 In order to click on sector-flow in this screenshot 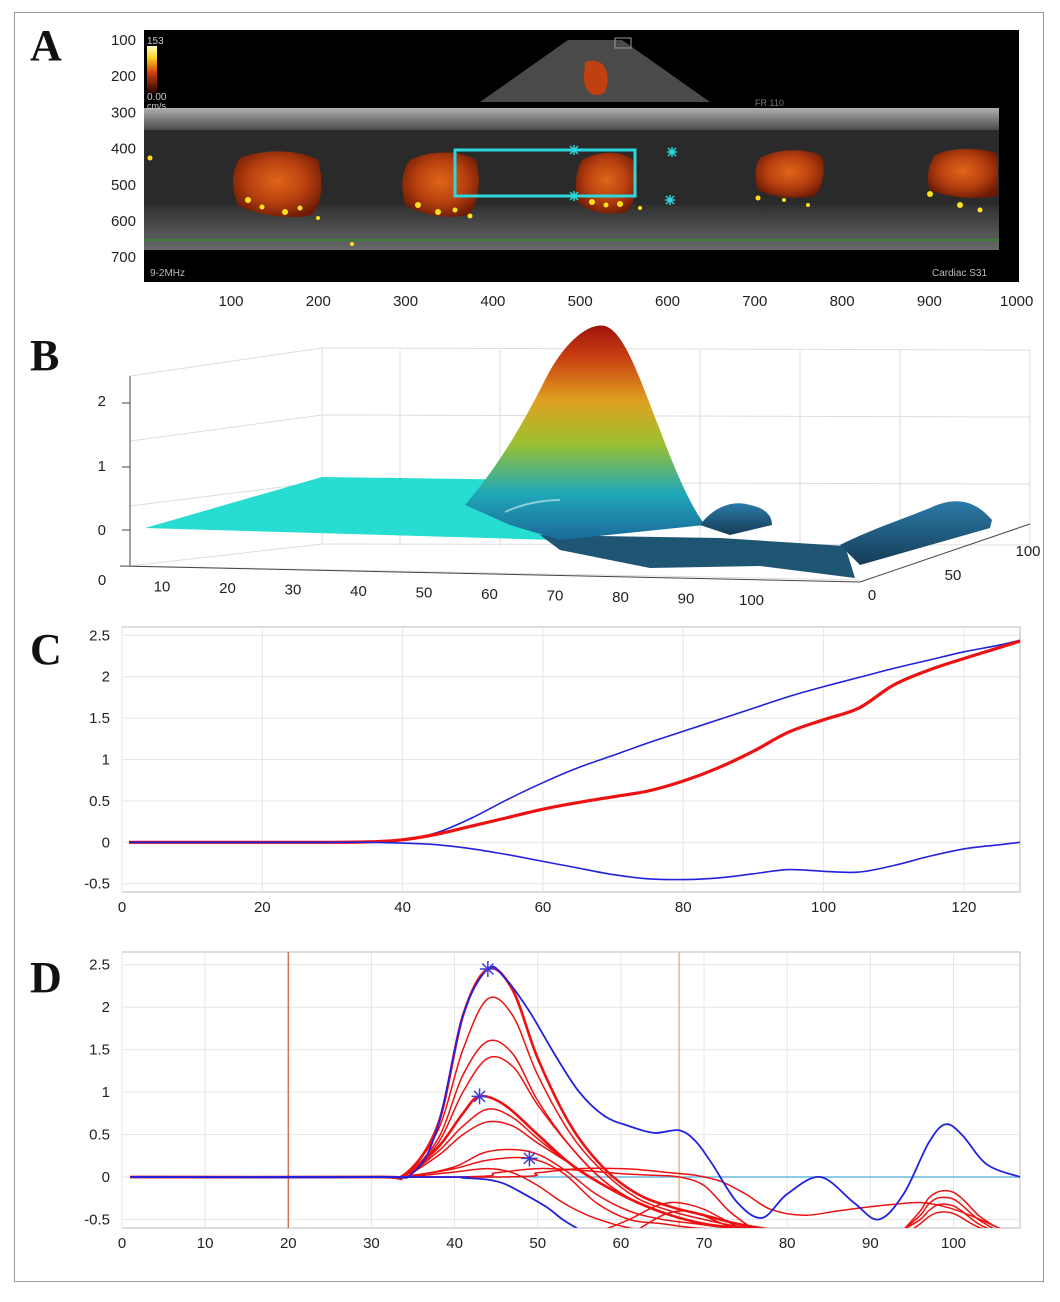, I will do `click(595, 78)`.